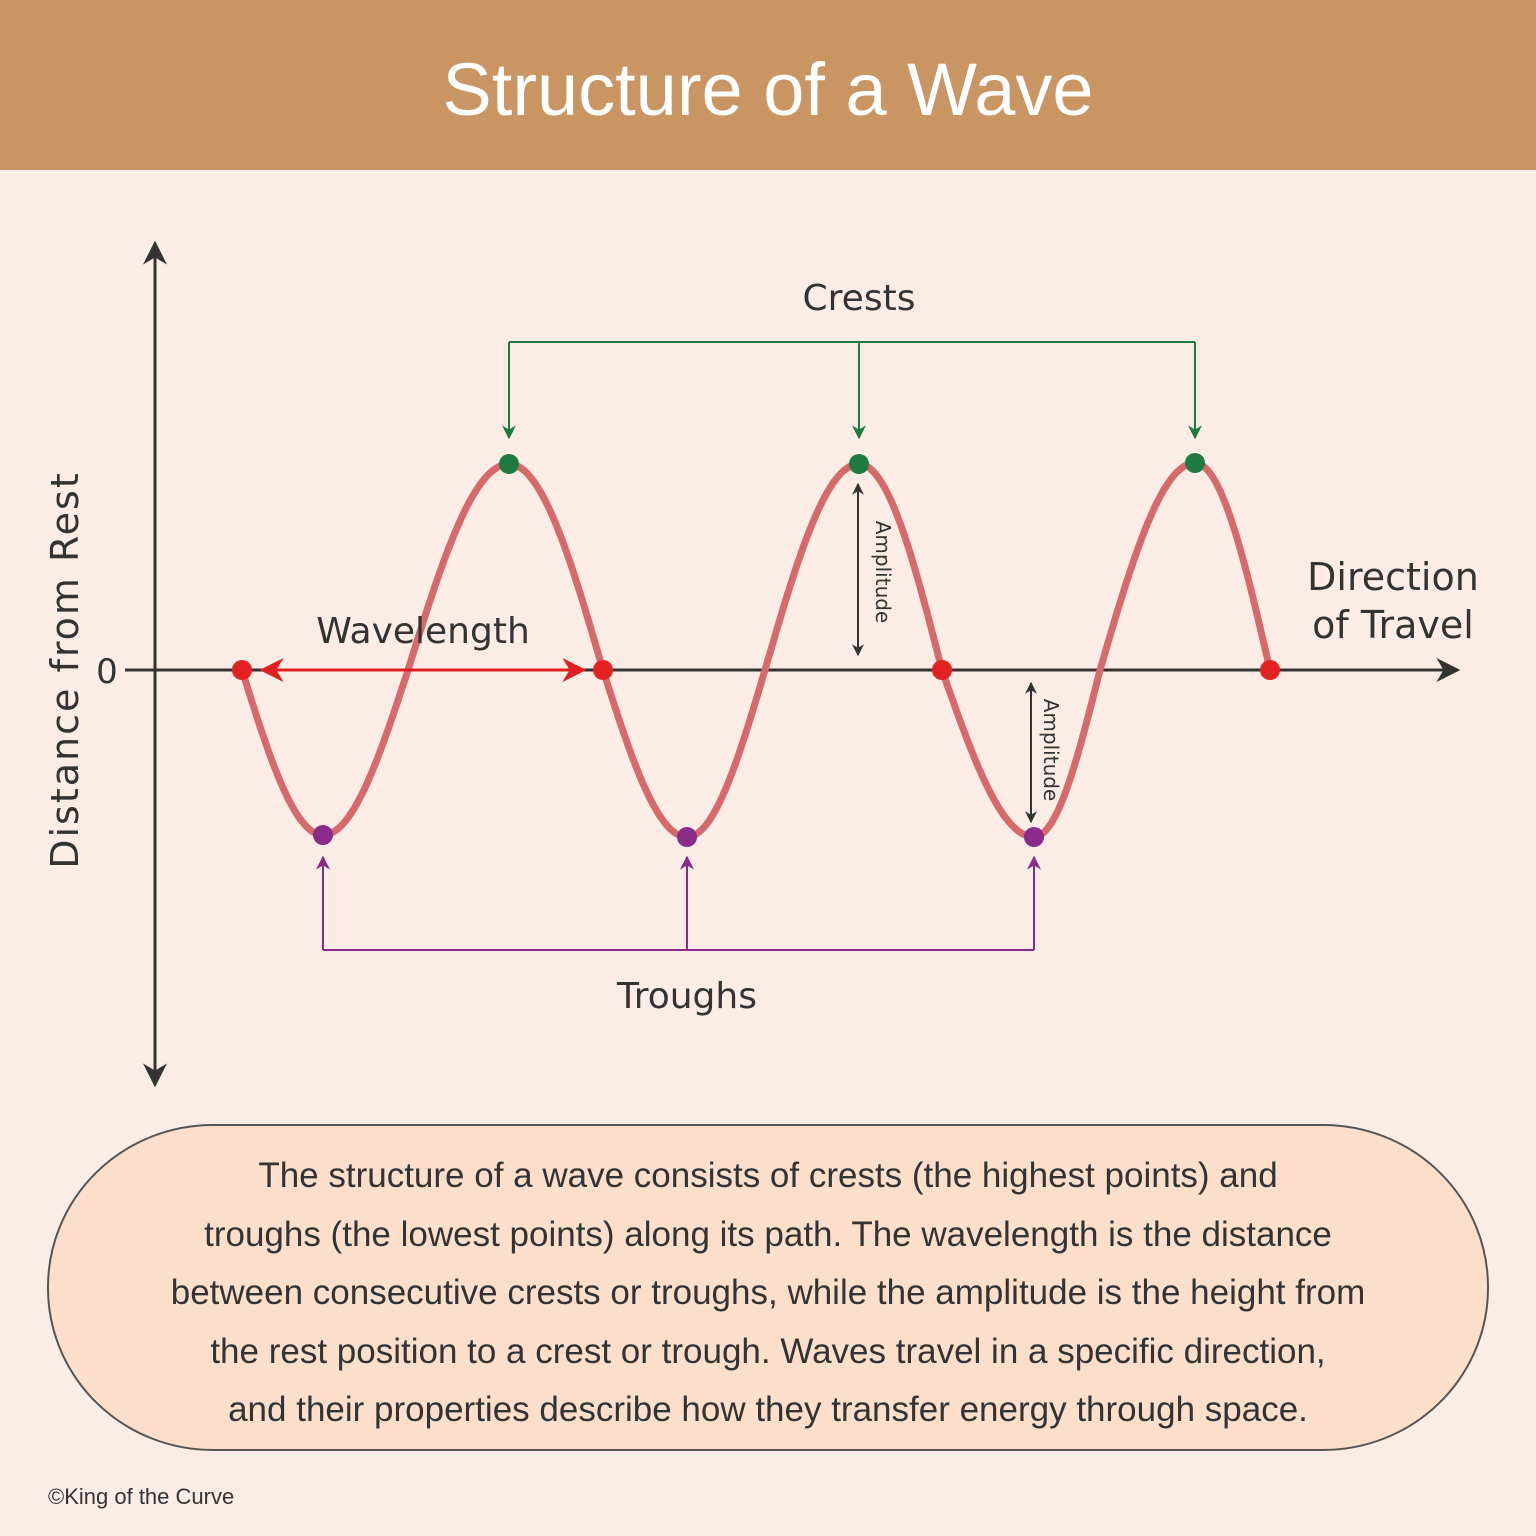 This screenshot has height=1536, width=1536. What do you see at coordinates (65, 670) in the screenshot?
I see `y-axis-label: Distance from Rest` at bounding box center [65, 670].